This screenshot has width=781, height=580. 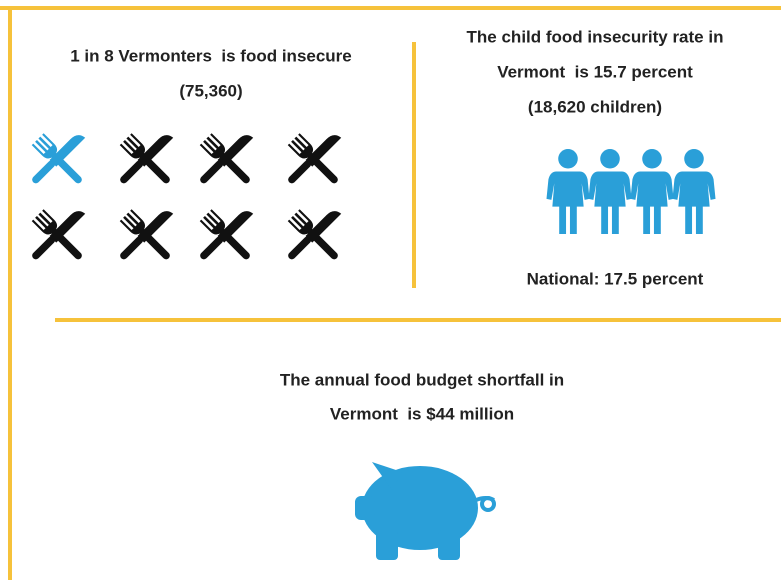 What do you see at coordinates (595, 106) in the screenshot?
I see `right-line: (18,620 children)` at bounding box center [595, 106].